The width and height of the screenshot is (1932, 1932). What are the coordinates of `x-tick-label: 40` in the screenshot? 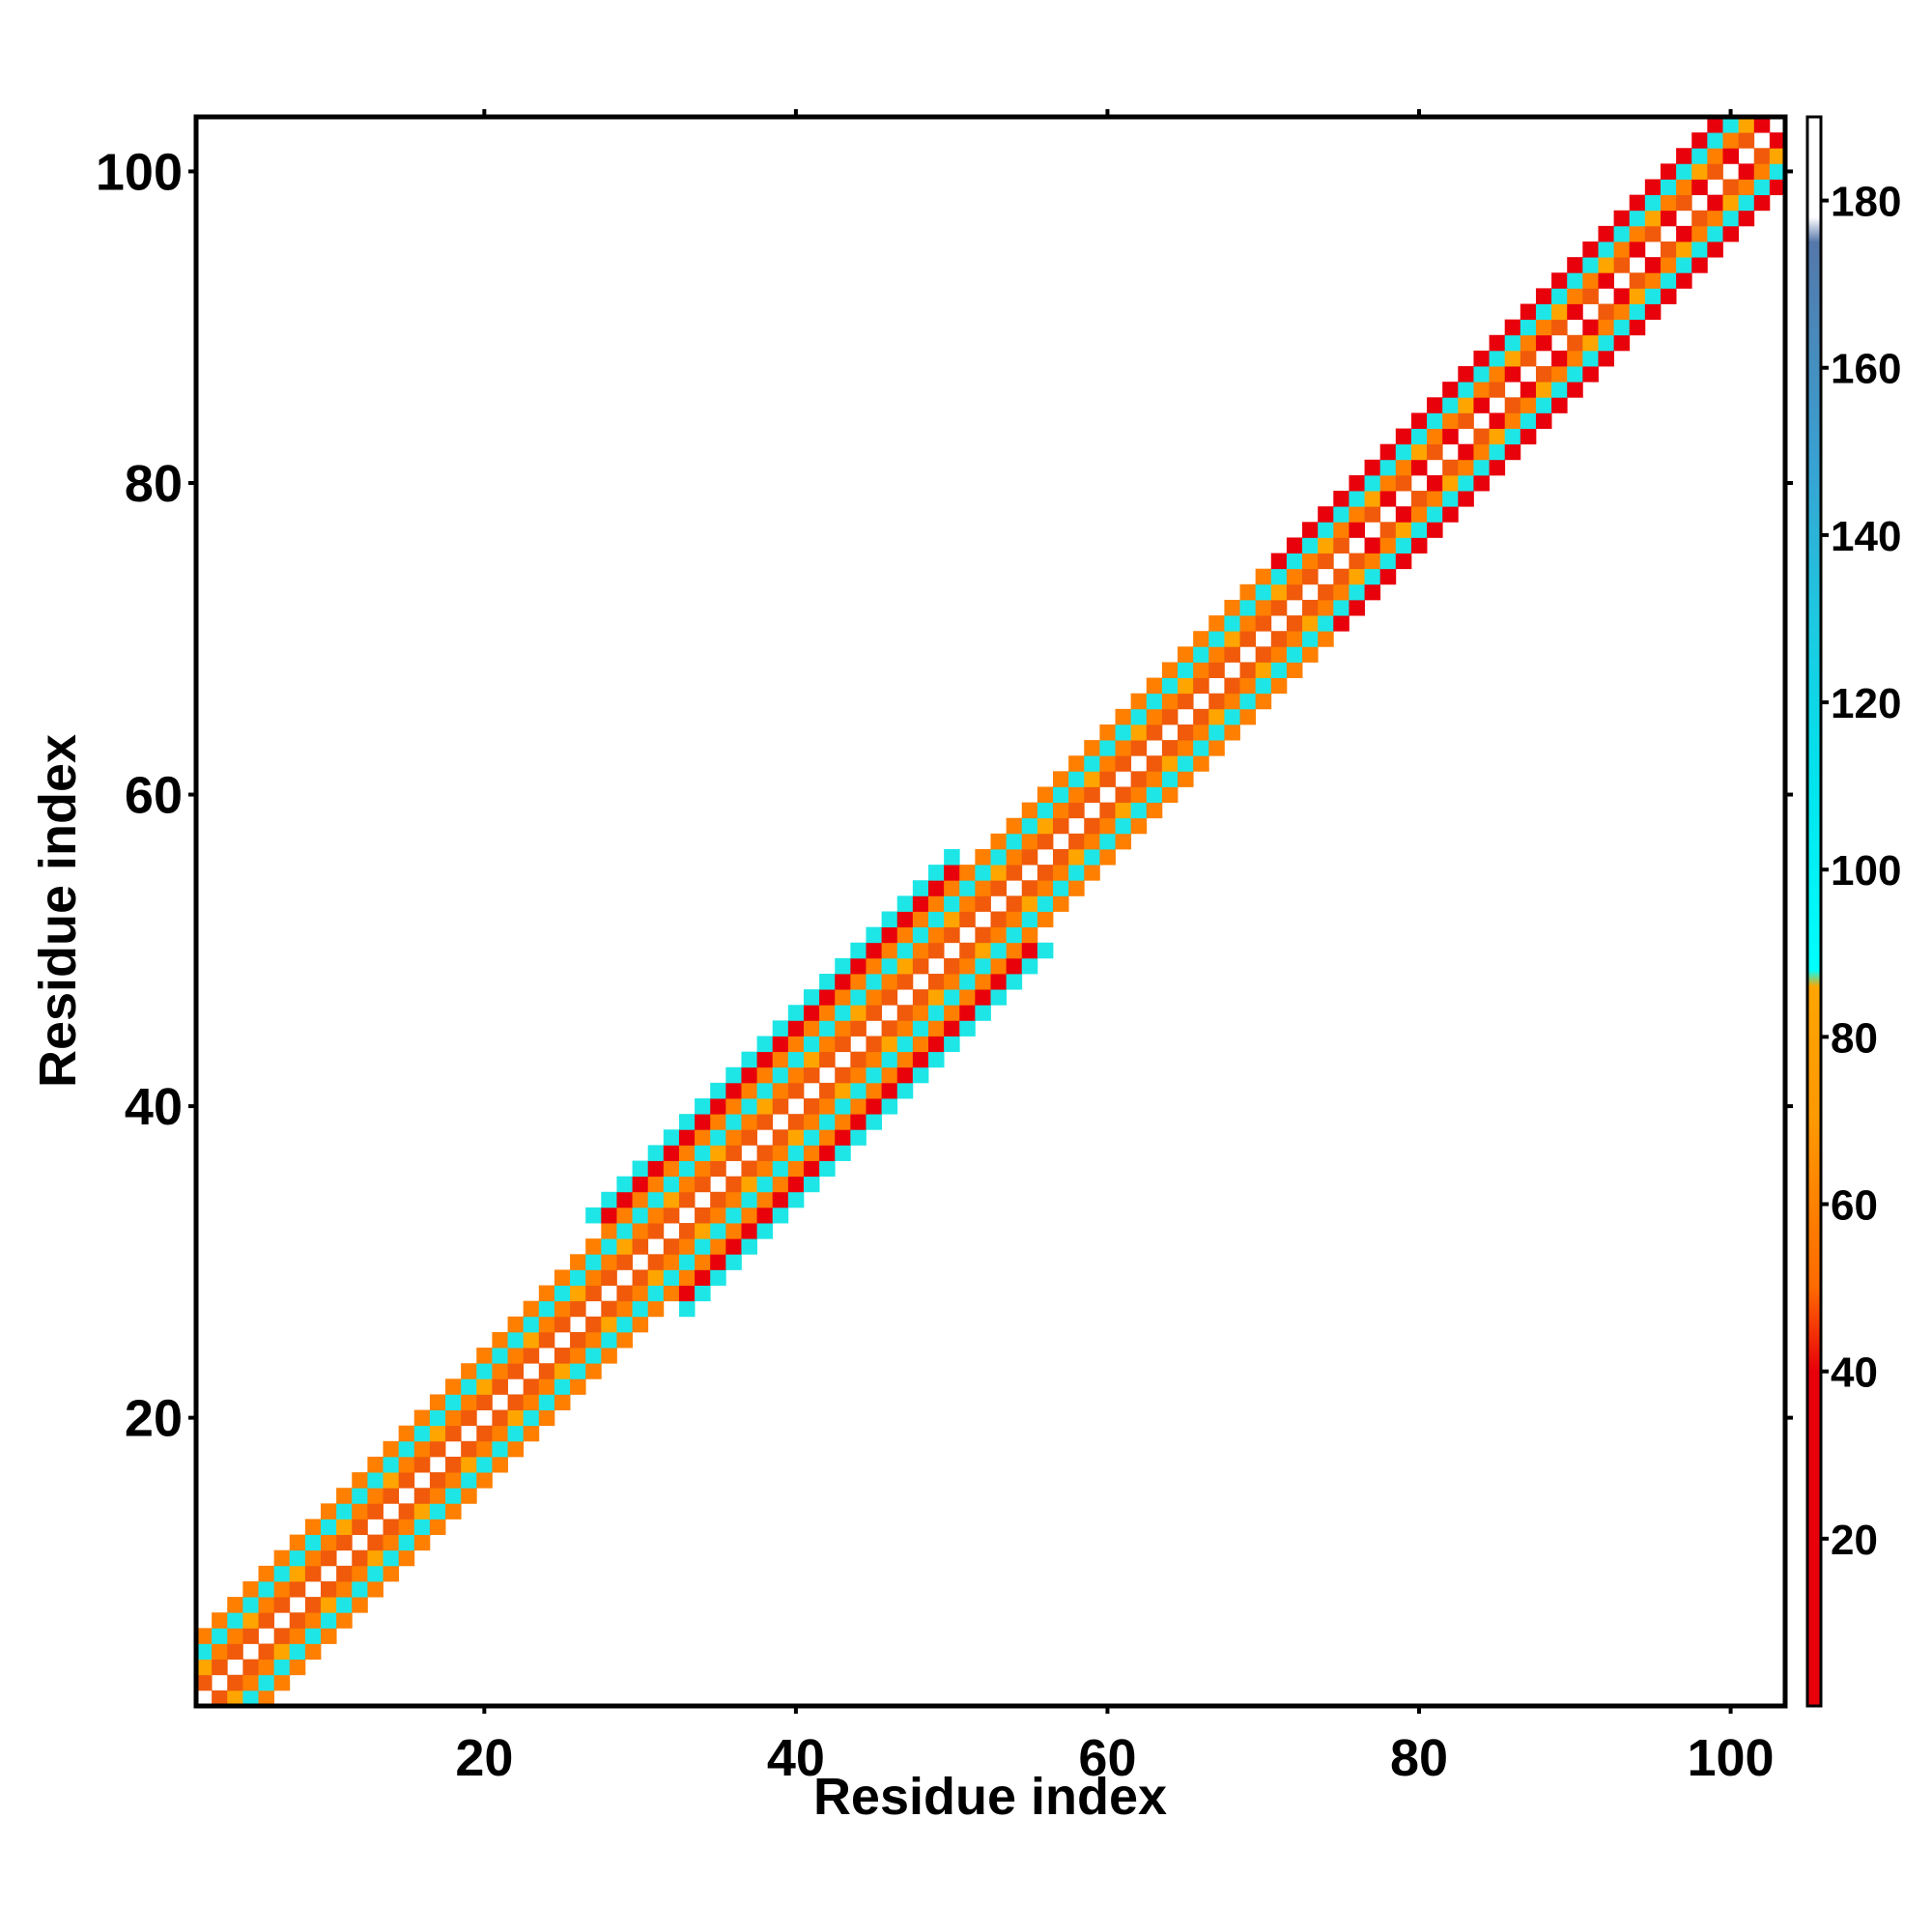 It's located at (796, 1758).